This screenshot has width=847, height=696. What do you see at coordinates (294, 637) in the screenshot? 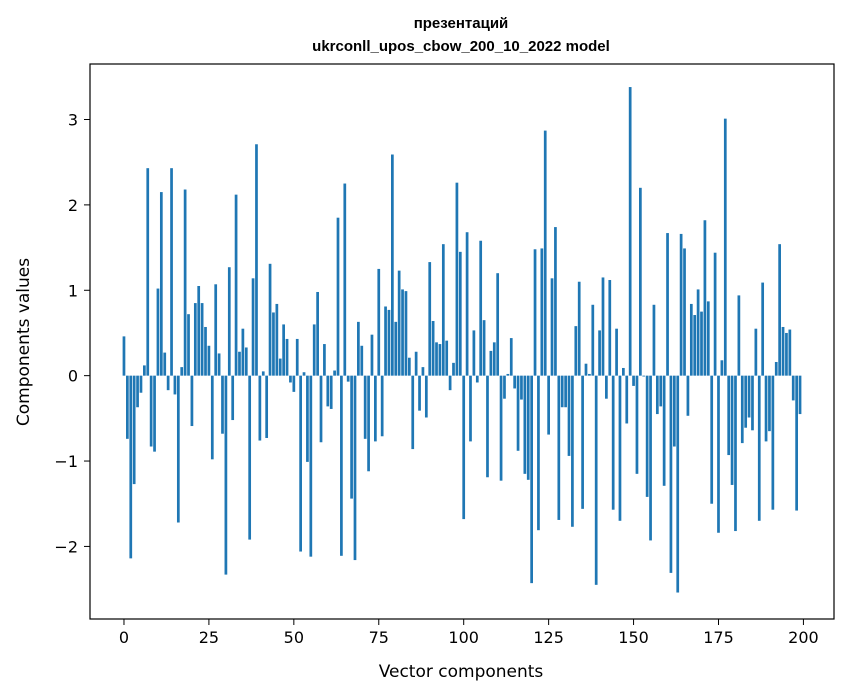
I see `x-tick-label: 50` at bounding box center [294, 637].